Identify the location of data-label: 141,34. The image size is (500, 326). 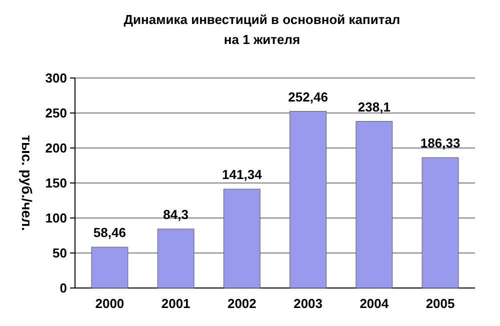
(242, 174).